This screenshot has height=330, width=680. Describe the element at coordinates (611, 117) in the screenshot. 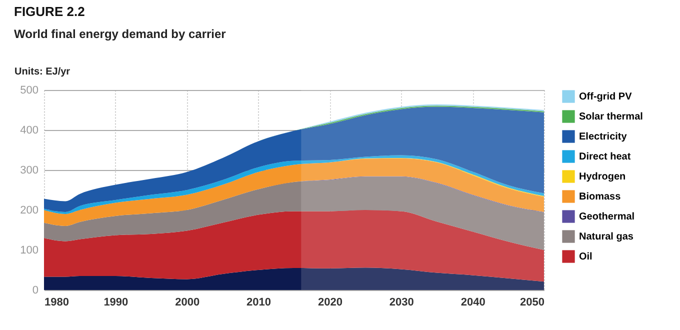

I see `legend-label: Solar thermal` at that location.